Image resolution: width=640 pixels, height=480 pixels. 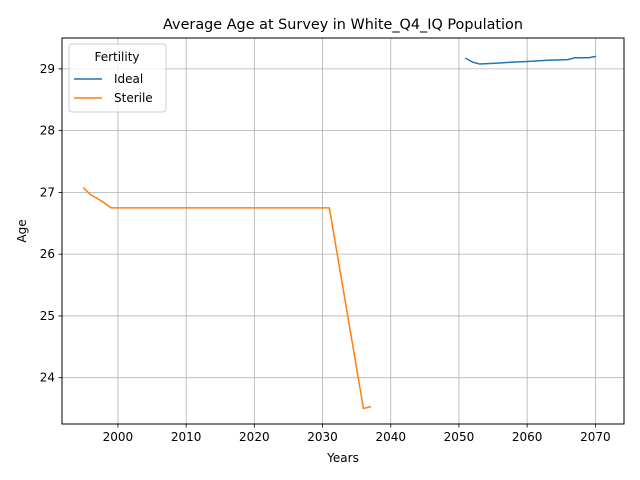 What do you see at coordinates (47, 69) in the screenshot?
I see `y-tick-label: 29` at bounding box center [47, 69].